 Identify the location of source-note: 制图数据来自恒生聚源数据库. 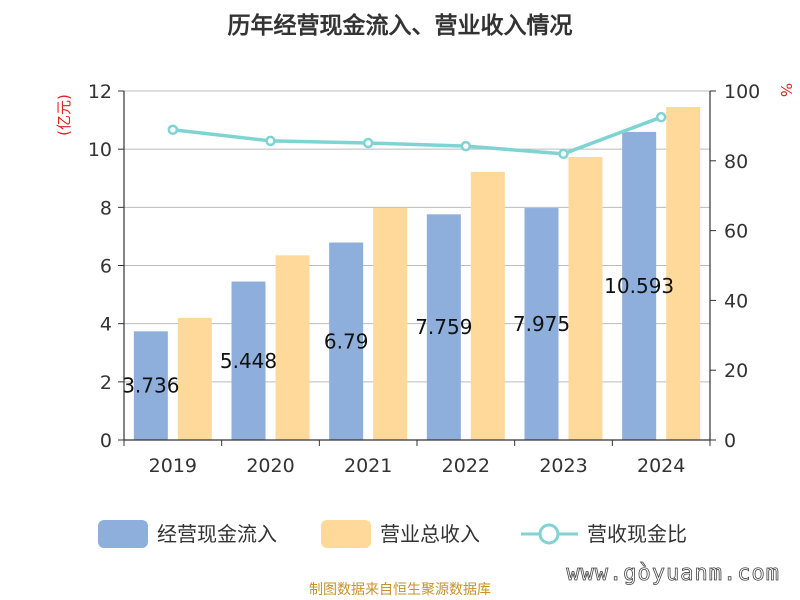
(400, 590).